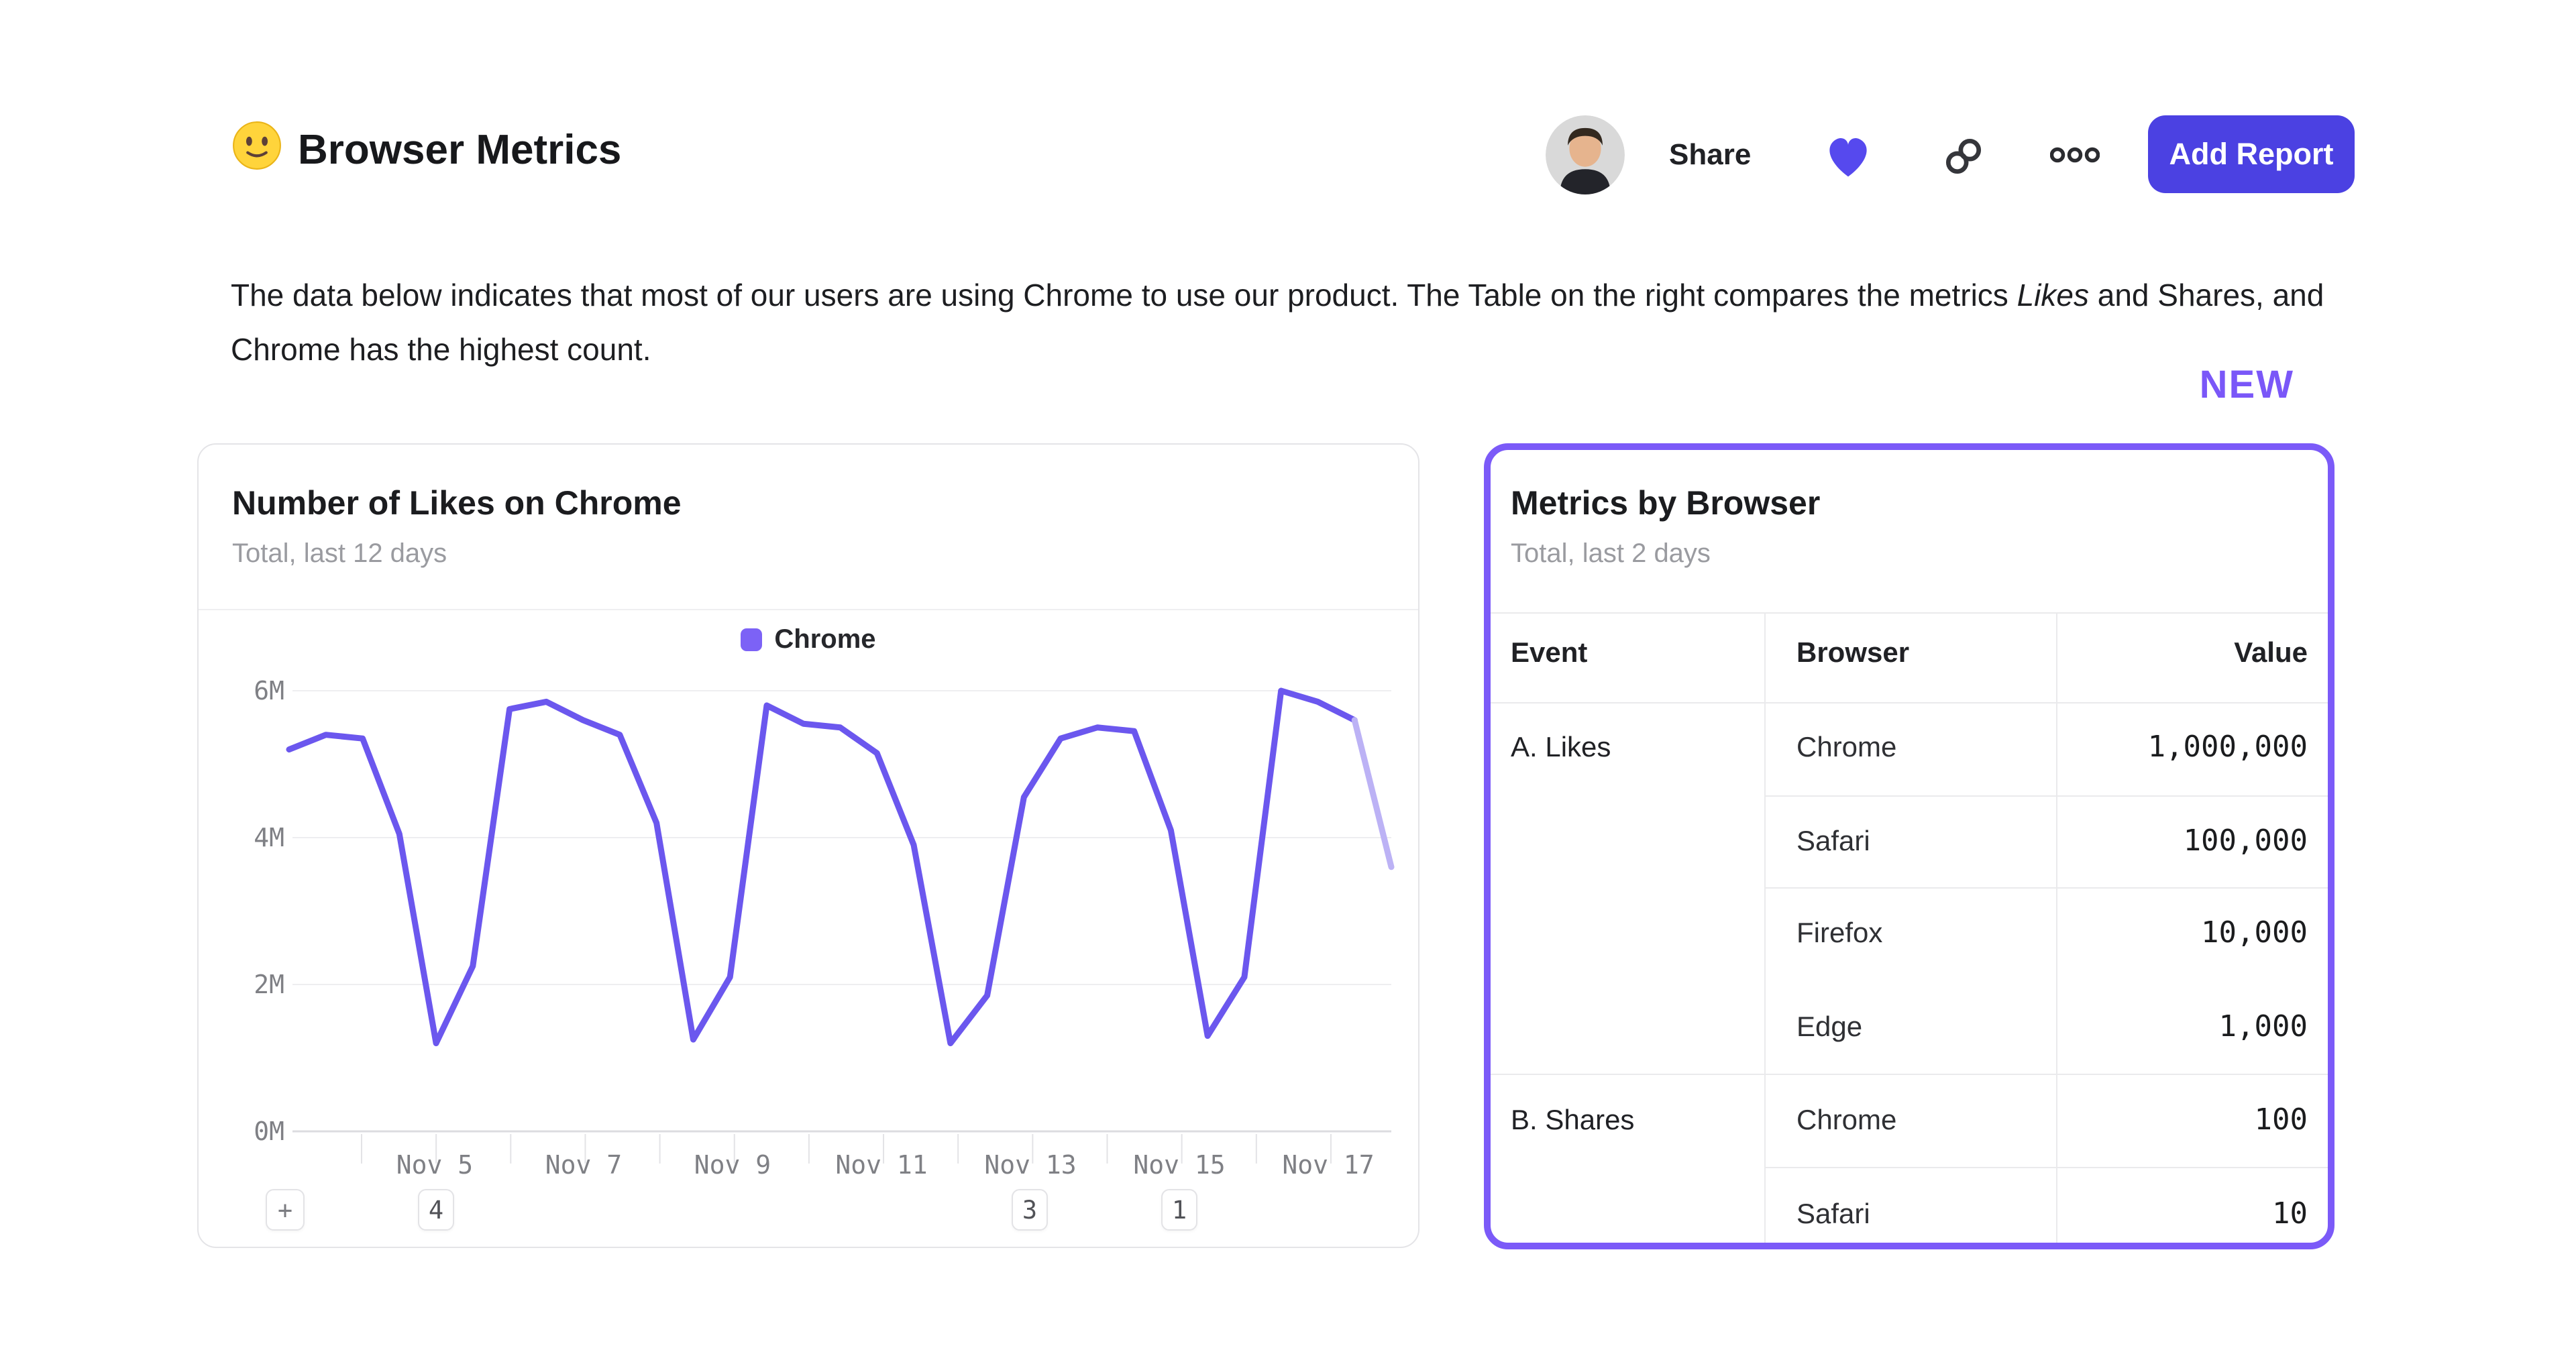 Image resolution: width=2576 pixels, height=1356 pixels. Describe the element at coordinates (1030, 1165) in the screenshot. I see `x-axis-label: Nov 13` at that location.